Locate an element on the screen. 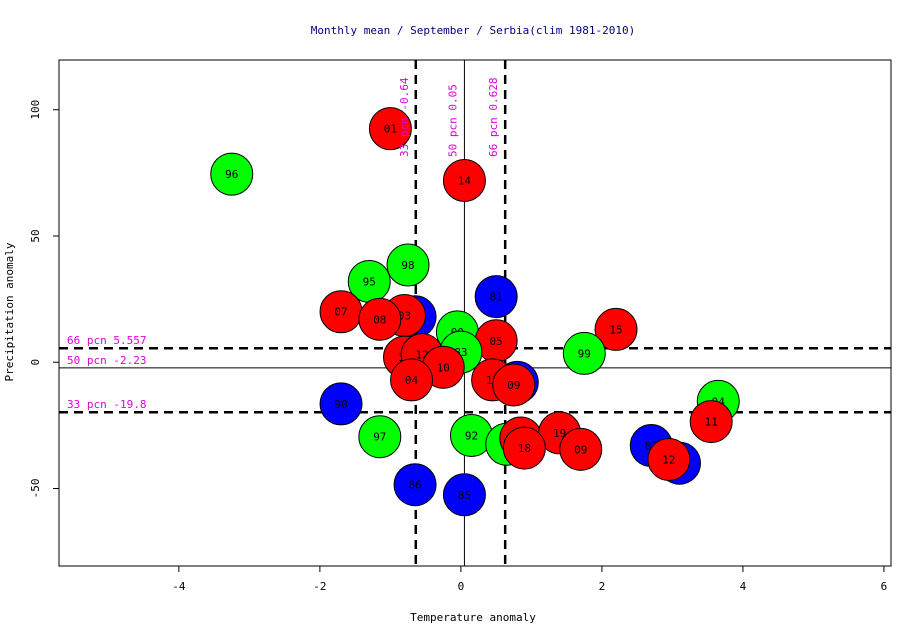 The width and height of the screenshot is (921, 640). year-point-label: 12 is located at coordinates (668, 459).